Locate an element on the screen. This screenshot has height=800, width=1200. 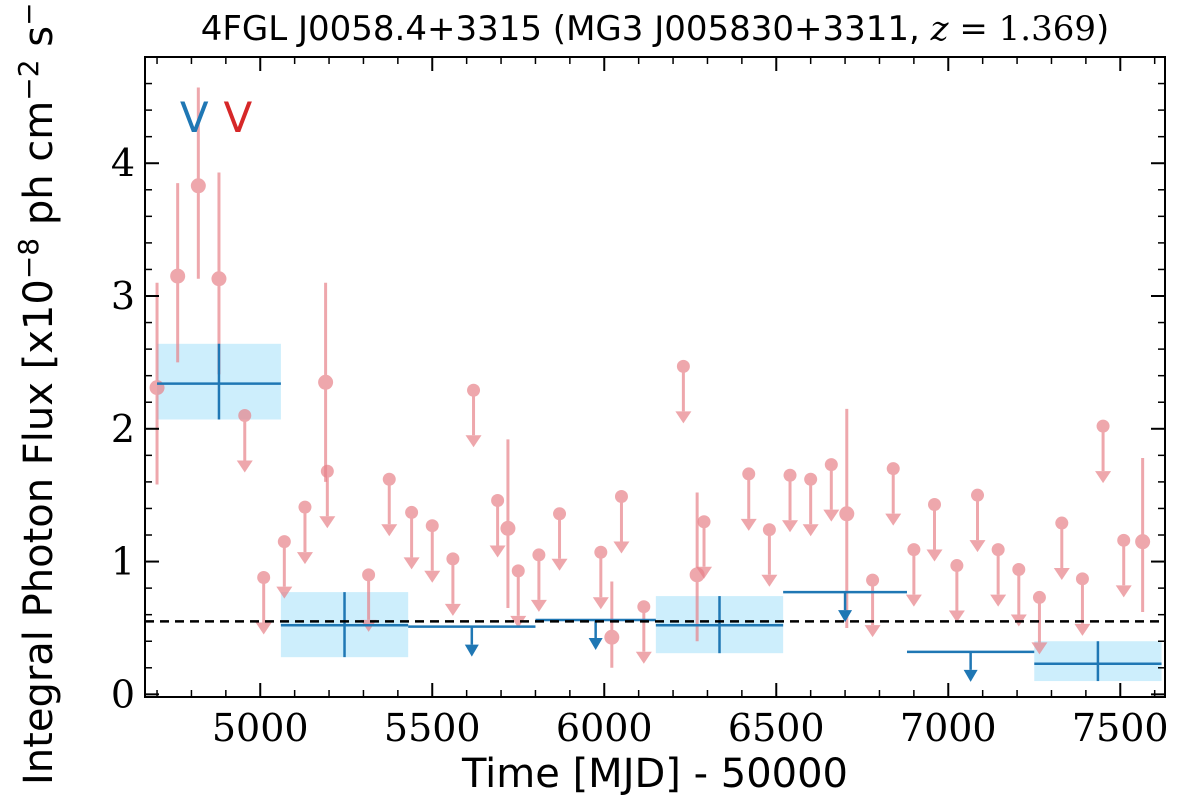
y-tick-label: 4 is located at coordinates (123, 163).